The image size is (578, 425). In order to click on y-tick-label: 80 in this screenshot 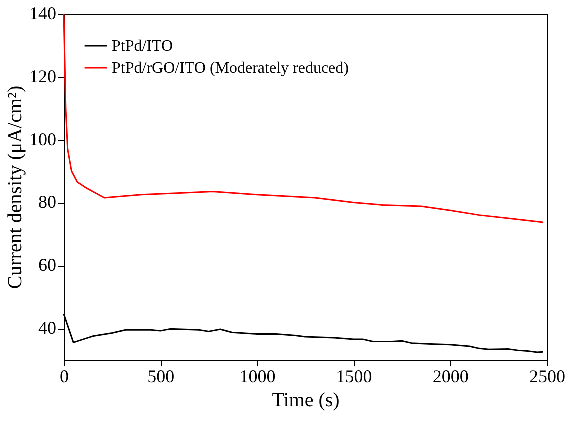, I will do `click(47, 202)`.